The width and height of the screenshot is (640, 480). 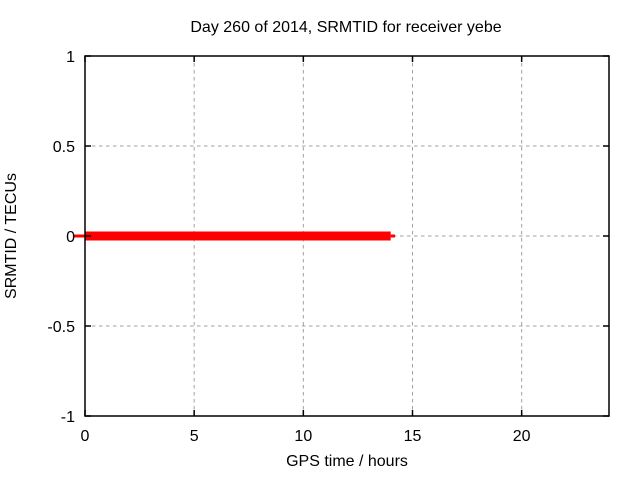 I want to click on y-tick-label: -0.5, so click(x=61, y=327).